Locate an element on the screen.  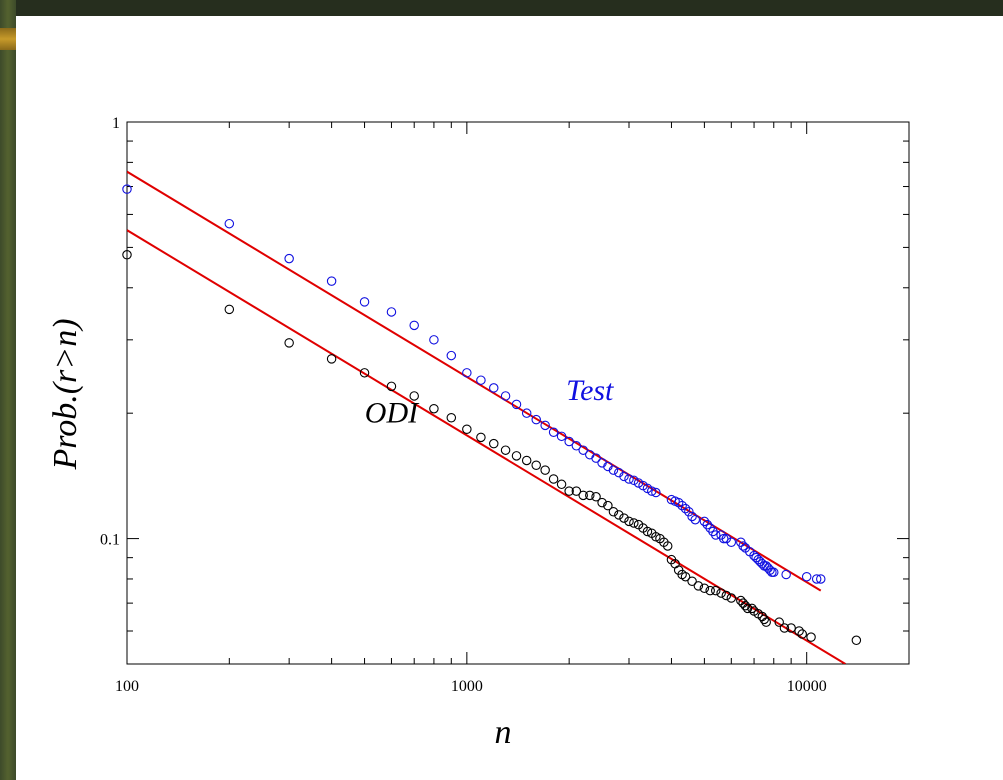
window-top-border is located at coordinates (501, 8).